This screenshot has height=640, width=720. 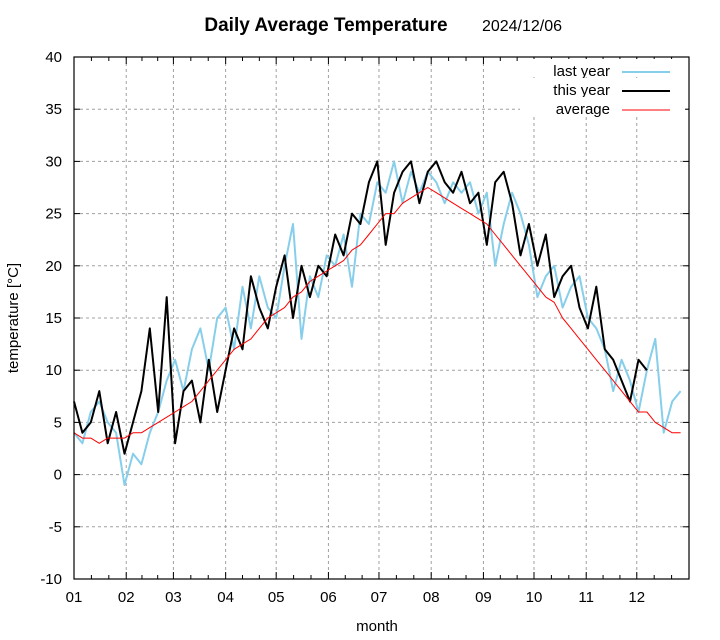 What do you see at coordinates (53, 318) in the screenshot?
I see `y-tick-label: 15` at bounding box center [53, 318].